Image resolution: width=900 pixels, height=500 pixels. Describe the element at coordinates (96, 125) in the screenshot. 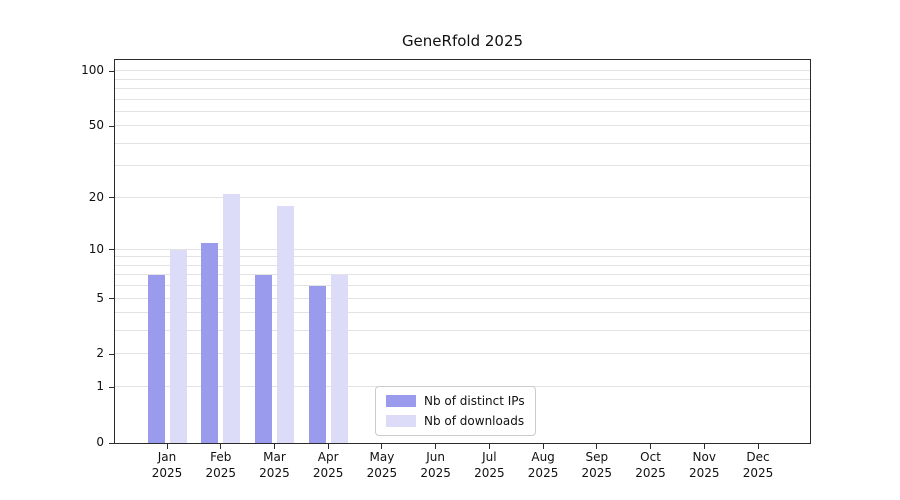

I see `y-tick-label-50: 50` at that location.